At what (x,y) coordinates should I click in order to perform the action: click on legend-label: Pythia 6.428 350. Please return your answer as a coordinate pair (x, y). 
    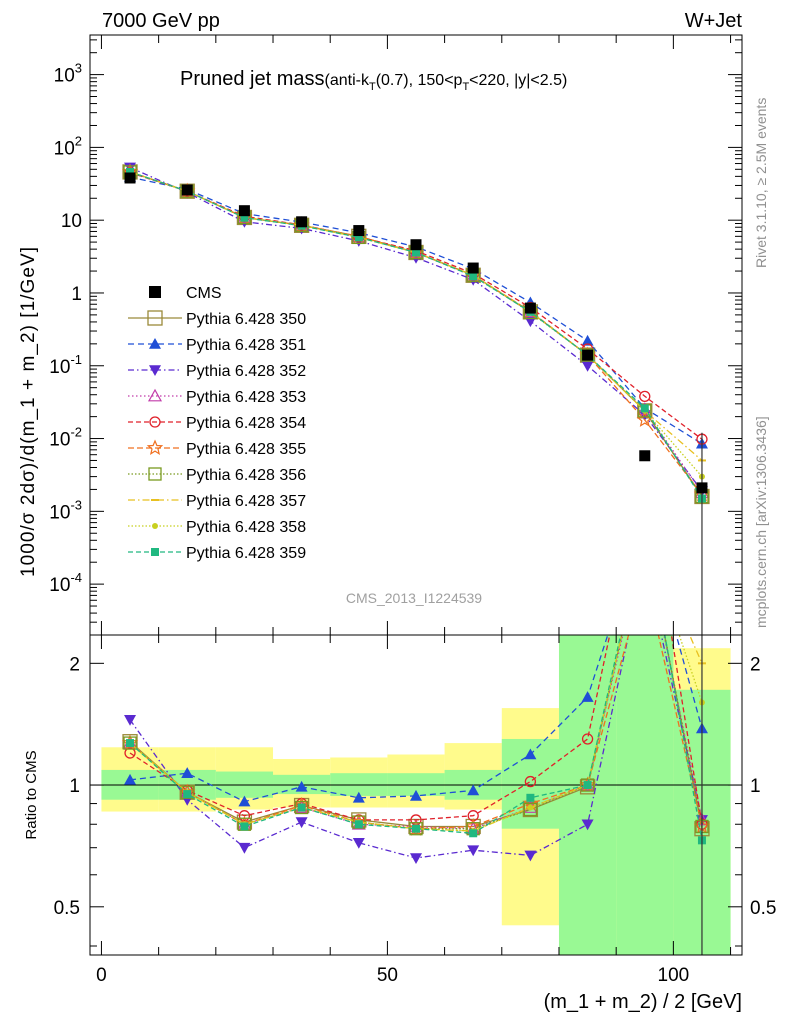
    Looking at the image, I should click on (246, 319).